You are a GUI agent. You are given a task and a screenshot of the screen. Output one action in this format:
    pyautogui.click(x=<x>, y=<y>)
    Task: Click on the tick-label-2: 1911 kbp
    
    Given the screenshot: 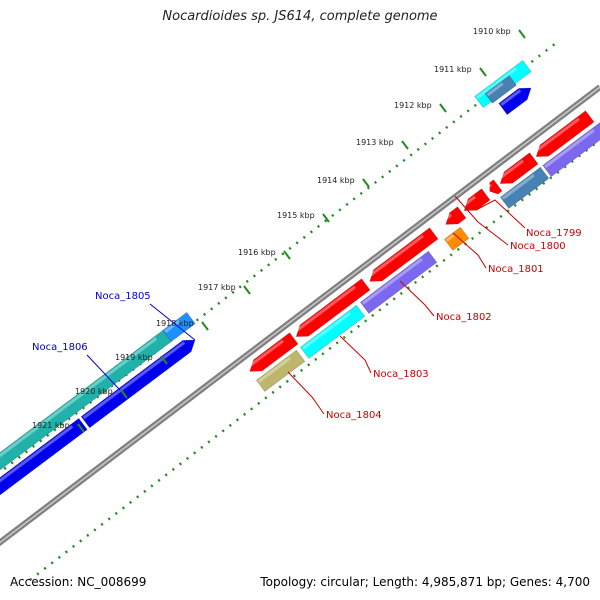 What is the action you would take?
    pyautogui.click(x=453, y=69)
    